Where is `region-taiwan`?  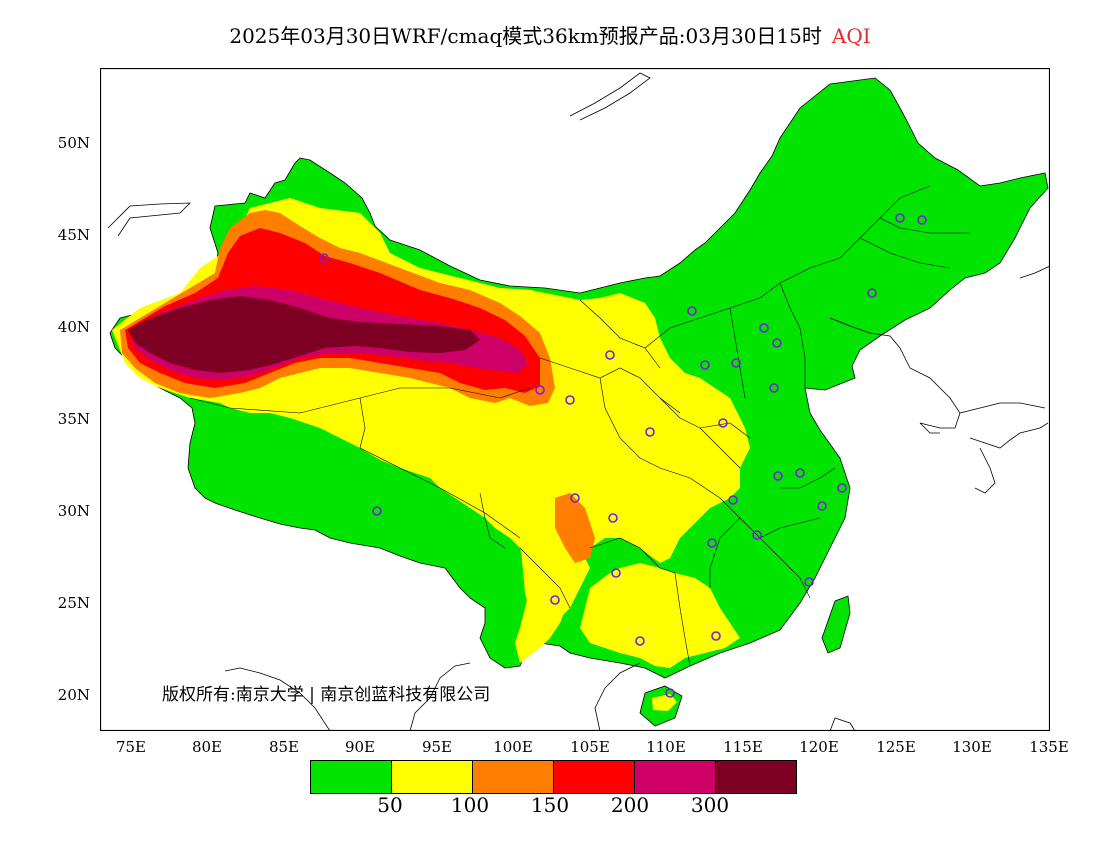
region-taiwan is located at coordinates (836, 624).